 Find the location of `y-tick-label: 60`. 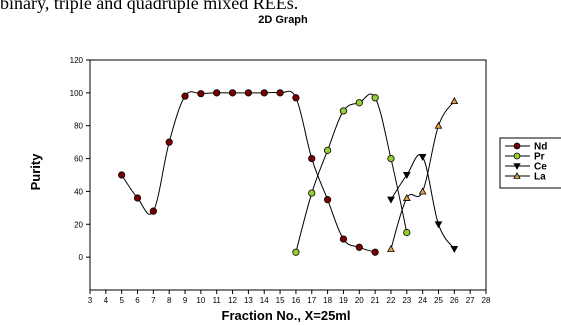

y-tick-label: 60 is located at coordinates (78, 159).